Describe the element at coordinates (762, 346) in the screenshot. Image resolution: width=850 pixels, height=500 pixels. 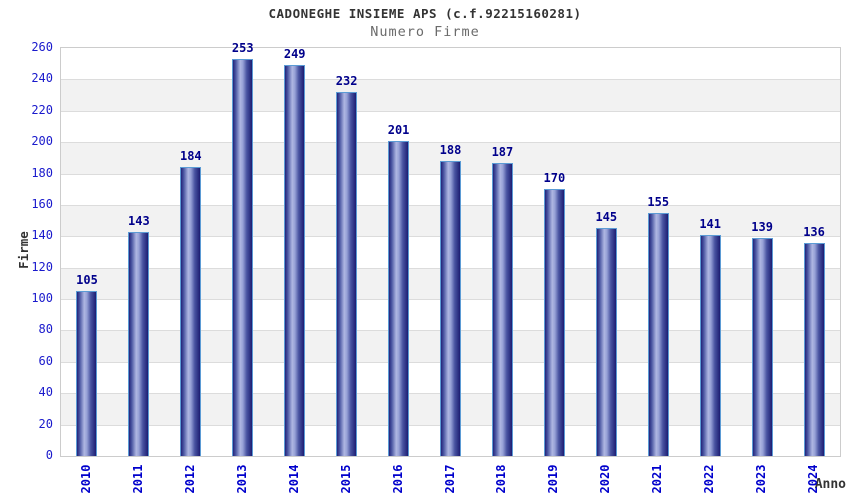
I see `bar-2023` at that location.